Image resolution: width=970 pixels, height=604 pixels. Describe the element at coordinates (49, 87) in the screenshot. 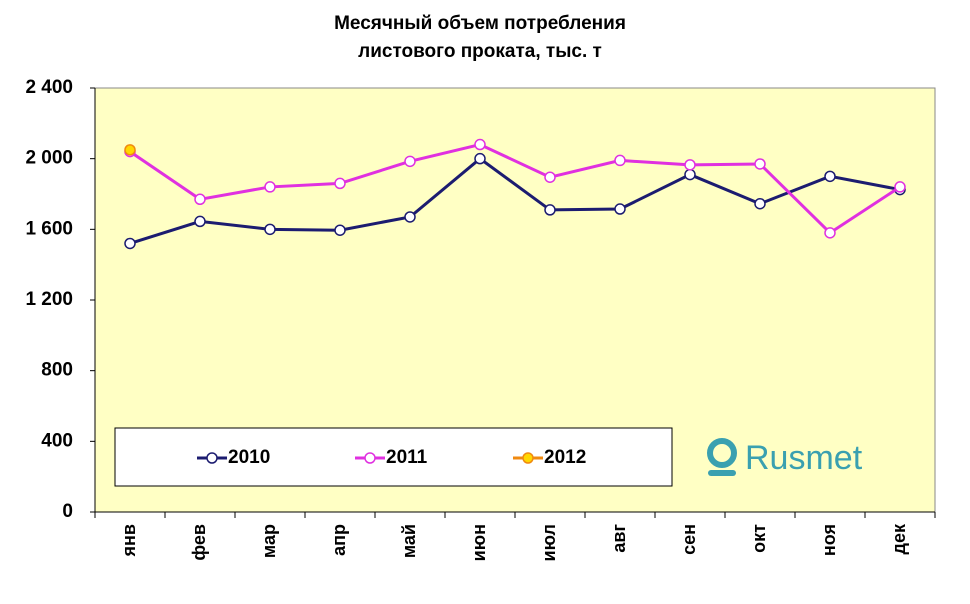

I see `y-tick-label: 2 400` at that location.